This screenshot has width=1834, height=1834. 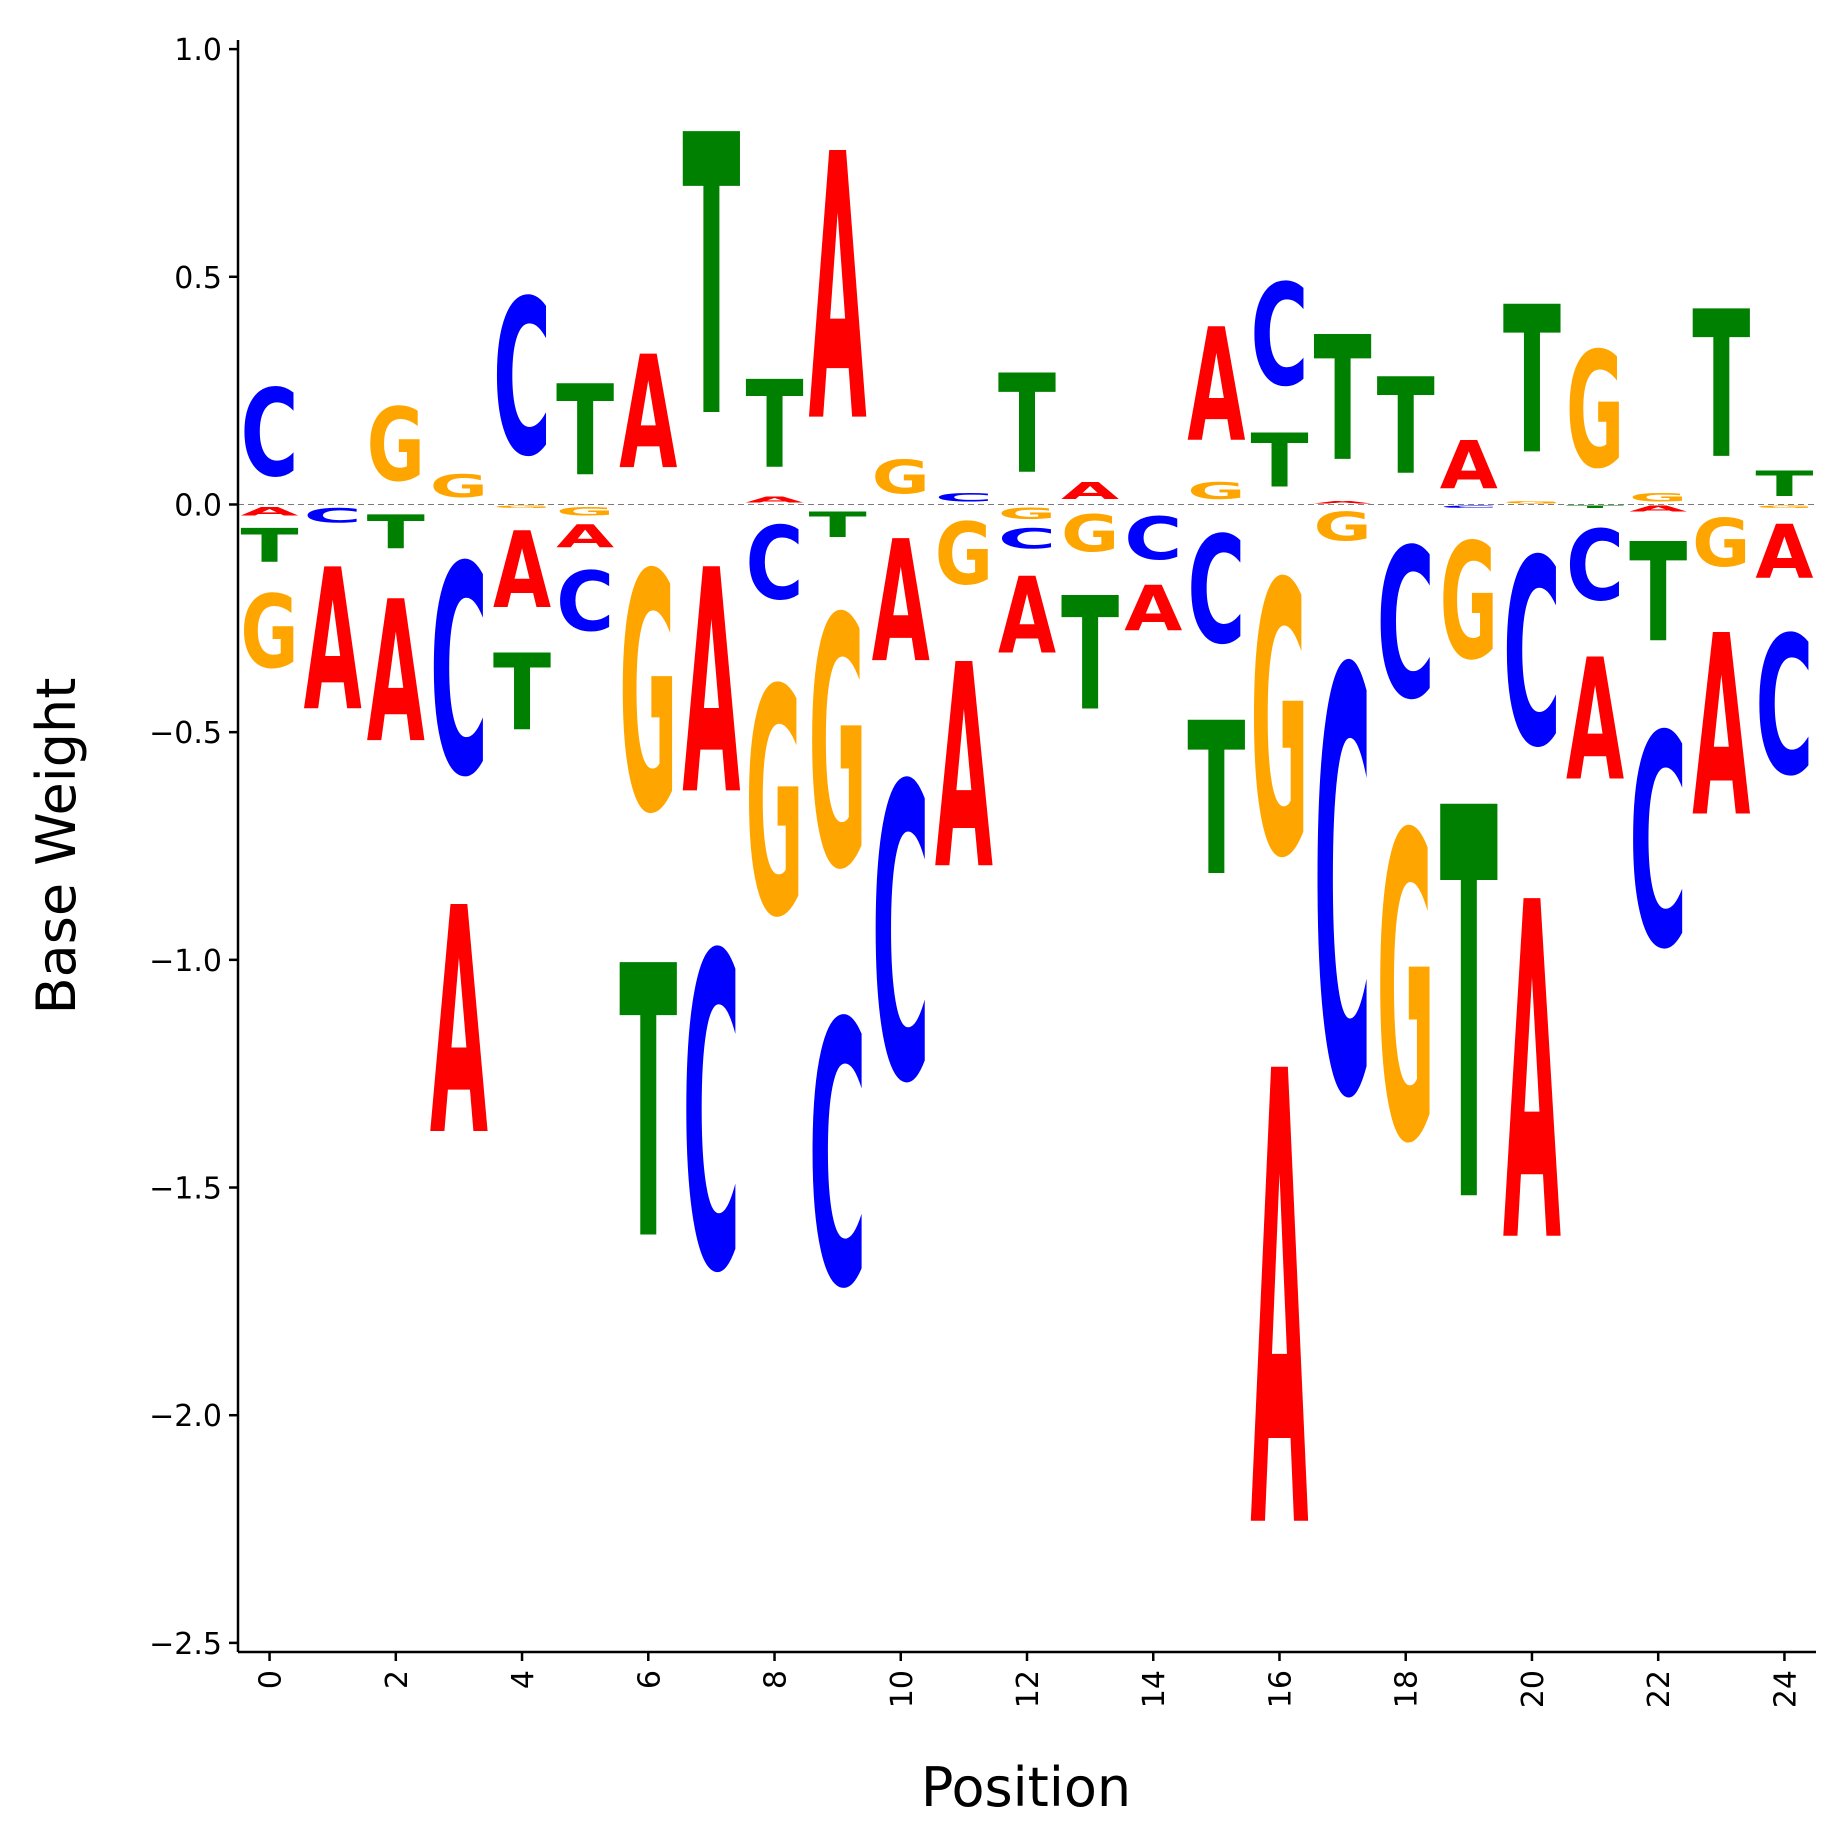 What do you see at coordinates (1659, 1689) in the screenshot?
I see `x-tick-label: 22` at bounding box center [1659, 1689].